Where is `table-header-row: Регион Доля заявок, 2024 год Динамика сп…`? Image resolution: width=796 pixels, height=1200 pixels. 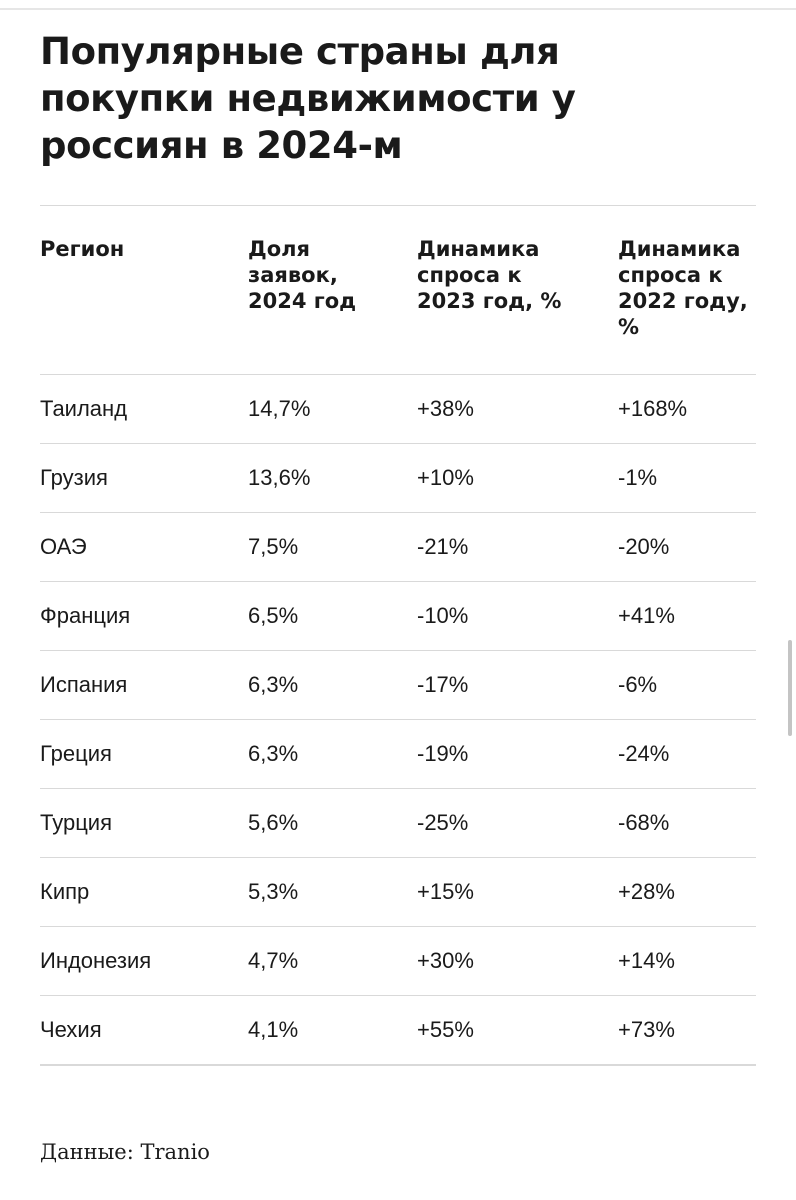
table-header-row: Регион Доля заявок, 2024 год Динамика сп… is located at coordinates (398, 290).